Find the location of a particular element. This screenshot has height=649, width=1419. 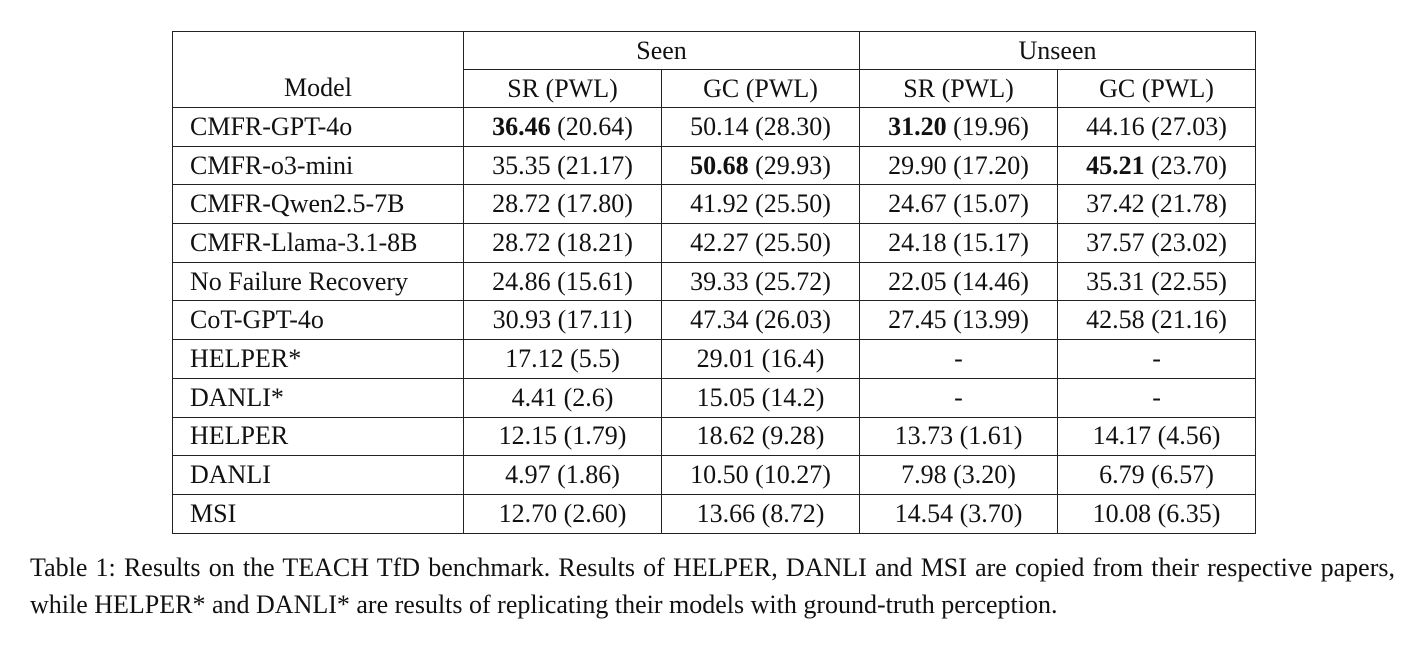

score-cell: 39.33 (25.72) is located at coordinates (761, 282).